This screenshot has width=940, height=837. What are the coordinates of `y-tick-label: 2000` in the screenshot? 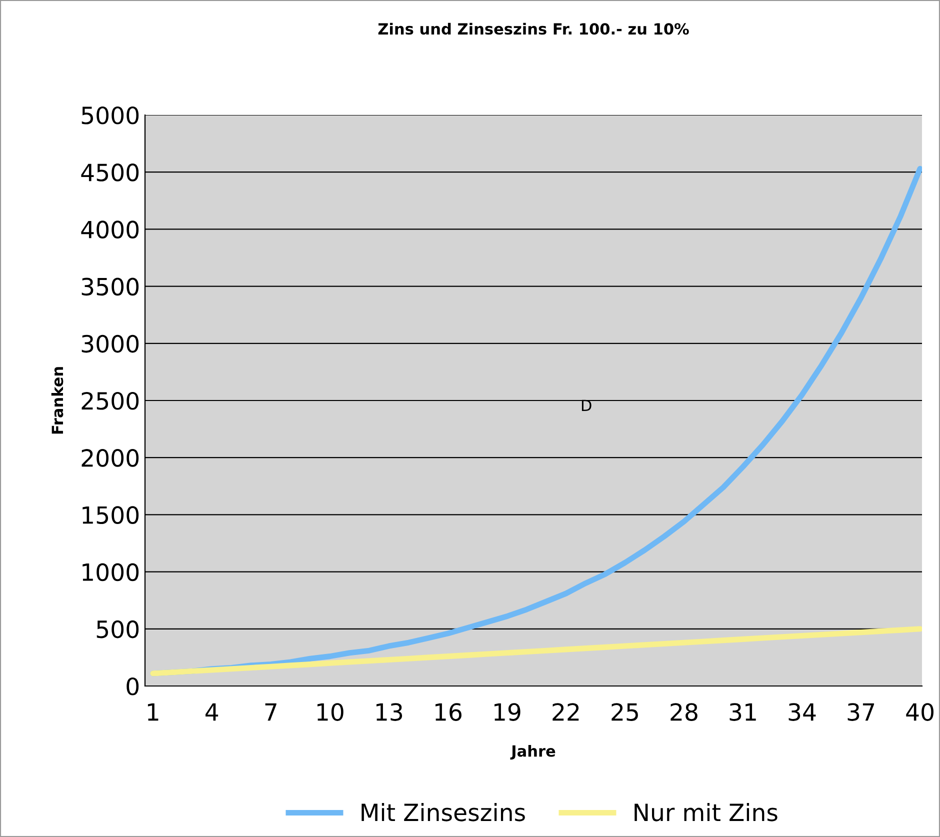 It's located at (110, 458).